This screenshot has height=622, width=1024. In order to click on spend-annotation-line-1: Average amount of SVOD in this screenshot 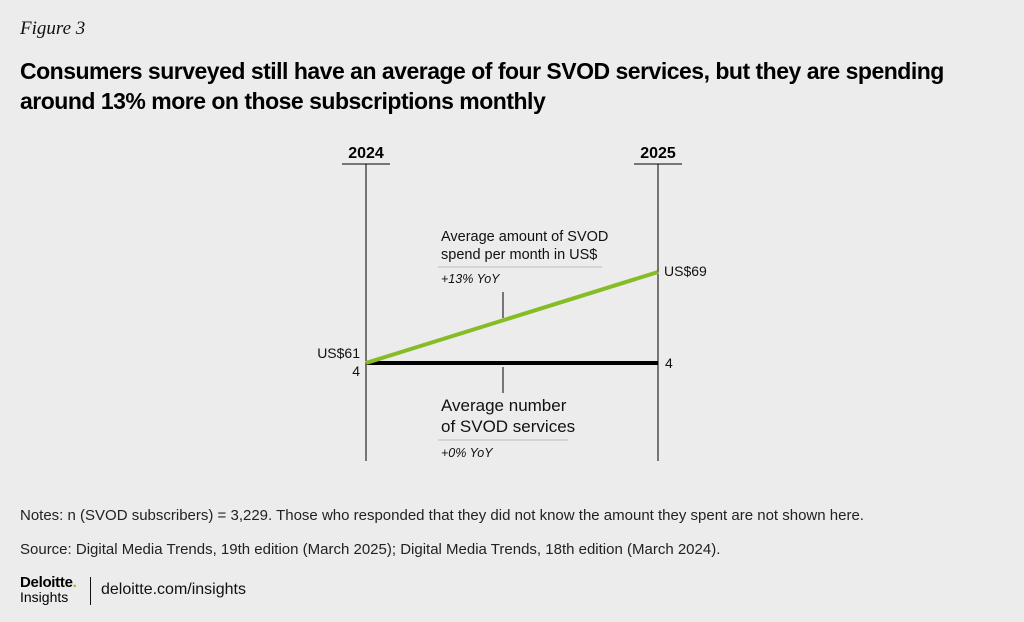, I will do `click(524, 237)`.